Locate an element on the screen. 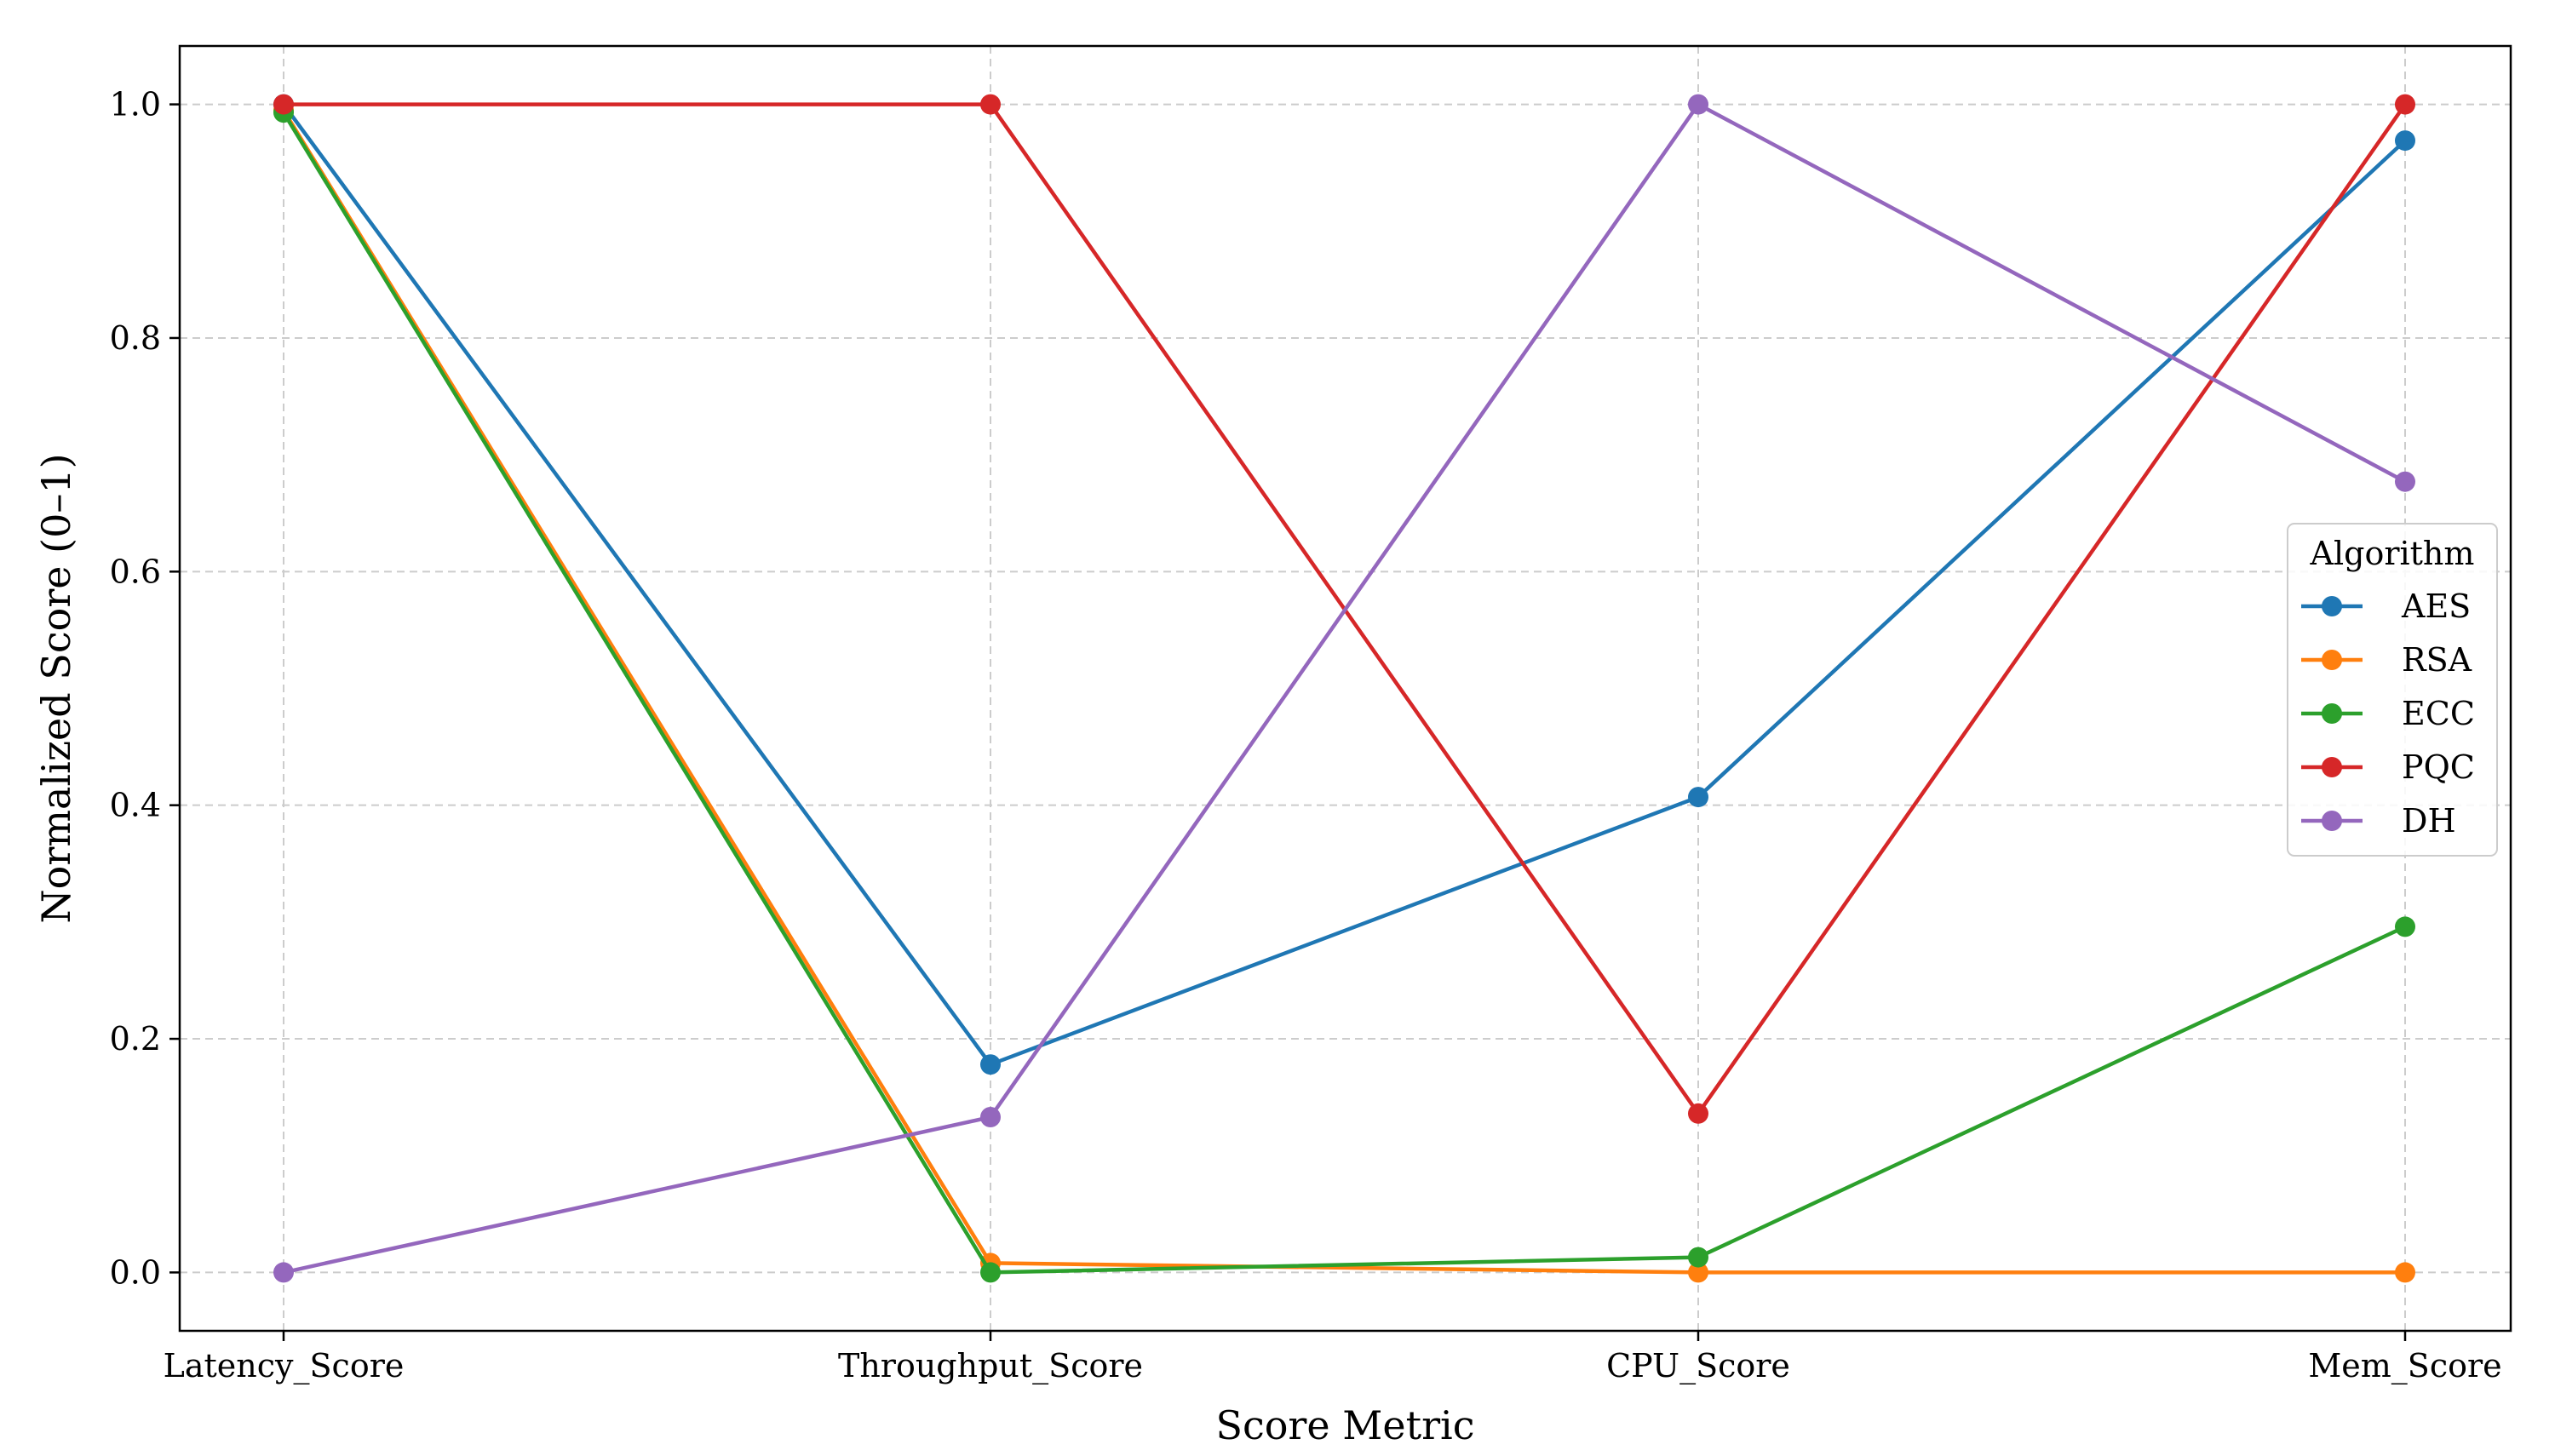 This screenshot has width=2555, height=1456. x-tick-label: Latency_Score is located at coordinates (284, 1366).